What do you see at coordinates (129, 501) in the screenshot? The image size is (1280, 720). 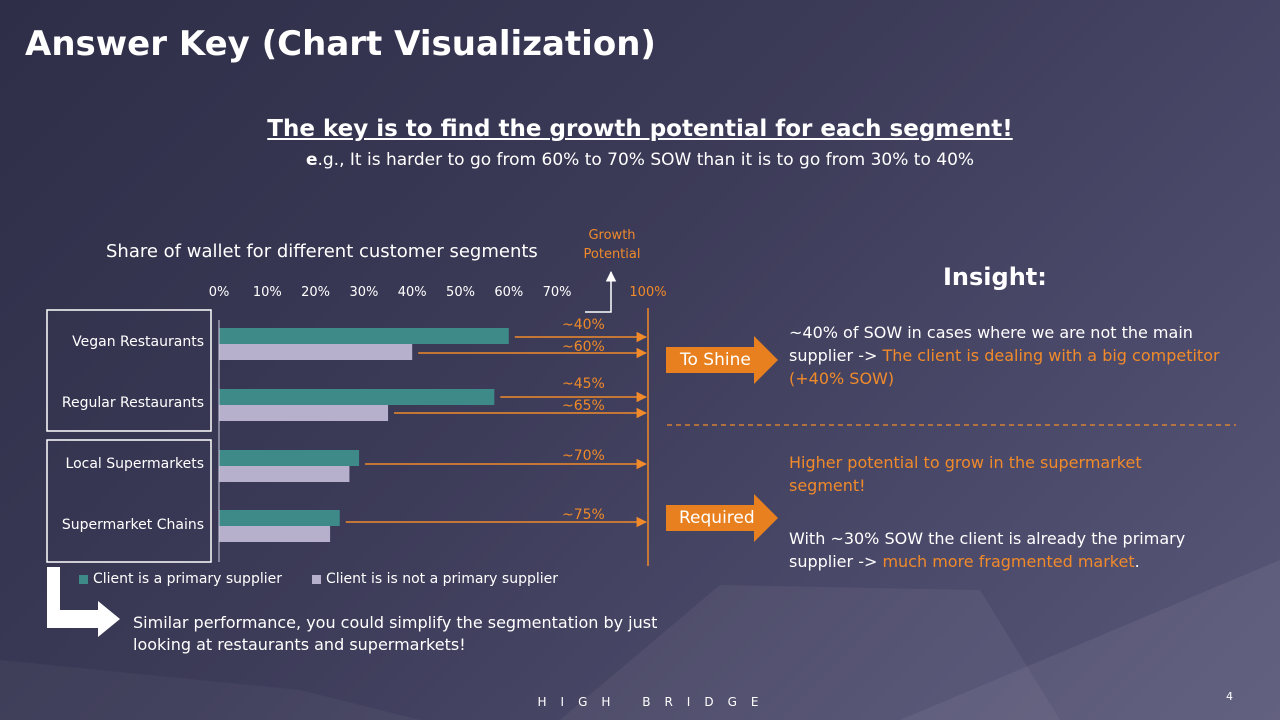 I see `supermarket-group-box` at bounding box center [129, 501].